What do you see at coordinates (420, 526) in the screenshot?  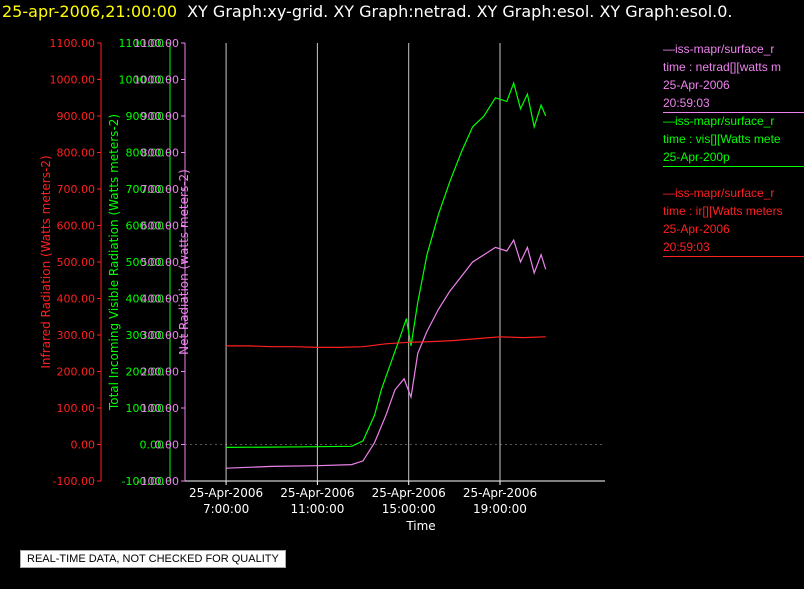 I see `x-axis-label: Time` at bounding box center [420, 526].